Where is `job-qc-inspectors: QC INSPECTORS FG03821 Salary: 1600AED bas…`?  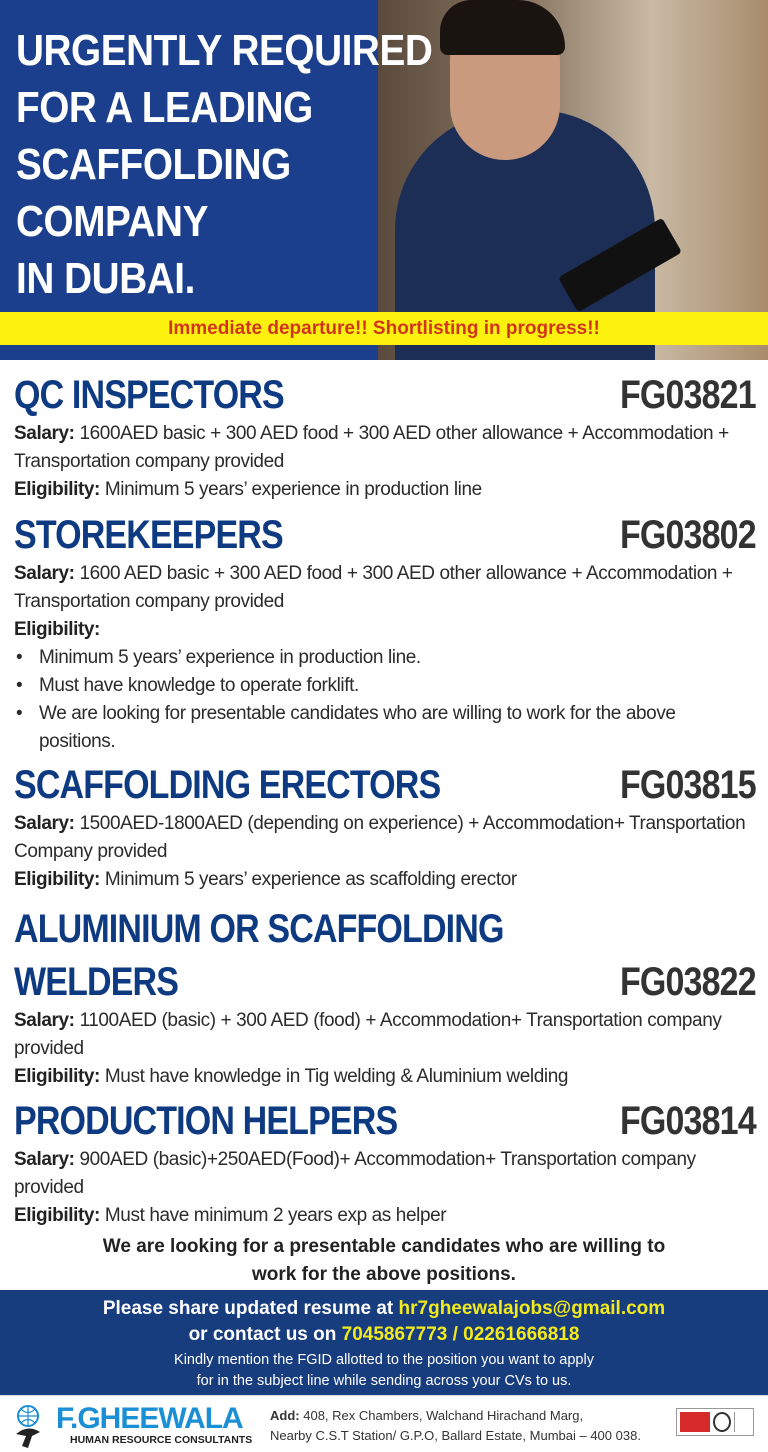 job-qc-inspectors: QC INSPECTORS FG03821 Salary: 1600AED bas… is located at coordinates (385, 437).